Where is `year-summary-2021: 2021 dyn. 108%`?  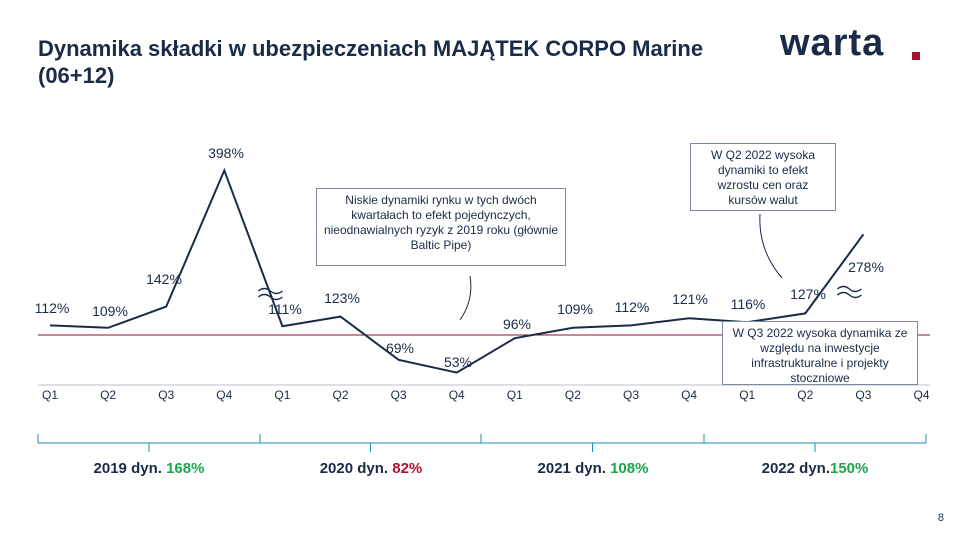 year-summary-2021: 2021 dyn. 108% is located at coordinates (593, 468).